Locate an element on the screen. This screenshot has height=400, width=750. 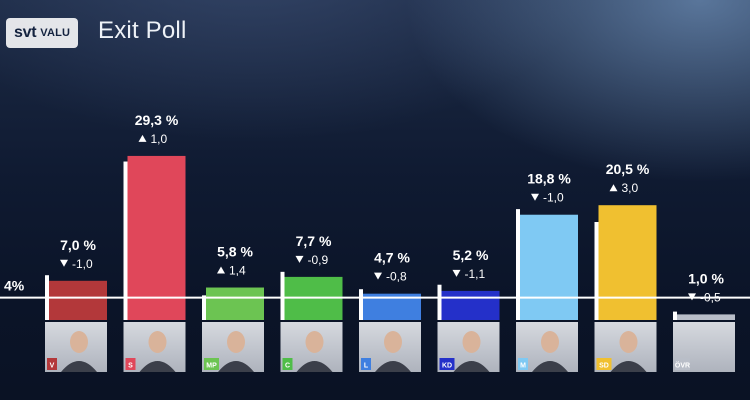
change-label-ovr: -0,5 is located at coordinates (710, 297).